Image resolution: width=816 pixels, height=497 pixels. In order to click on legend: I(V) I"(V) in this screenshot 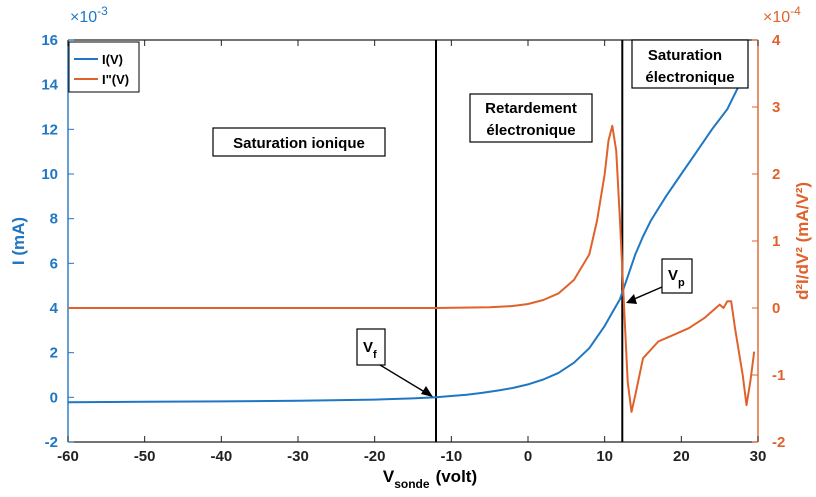, I will do `click(104, 67)`.